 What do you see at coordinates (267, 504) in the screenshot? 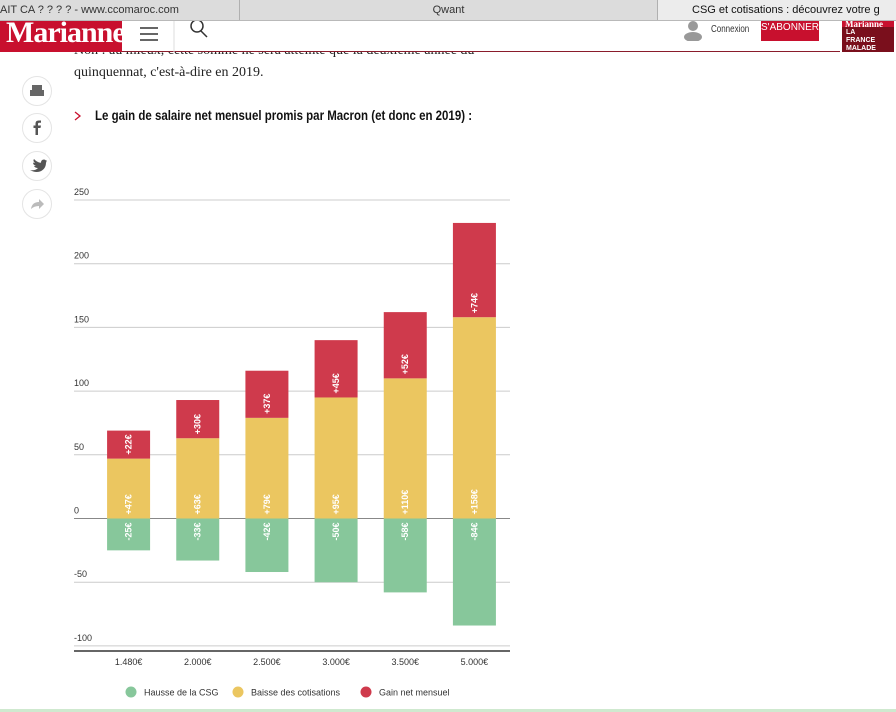
I see `value-label: +79€` at bounding box center [267, 504].